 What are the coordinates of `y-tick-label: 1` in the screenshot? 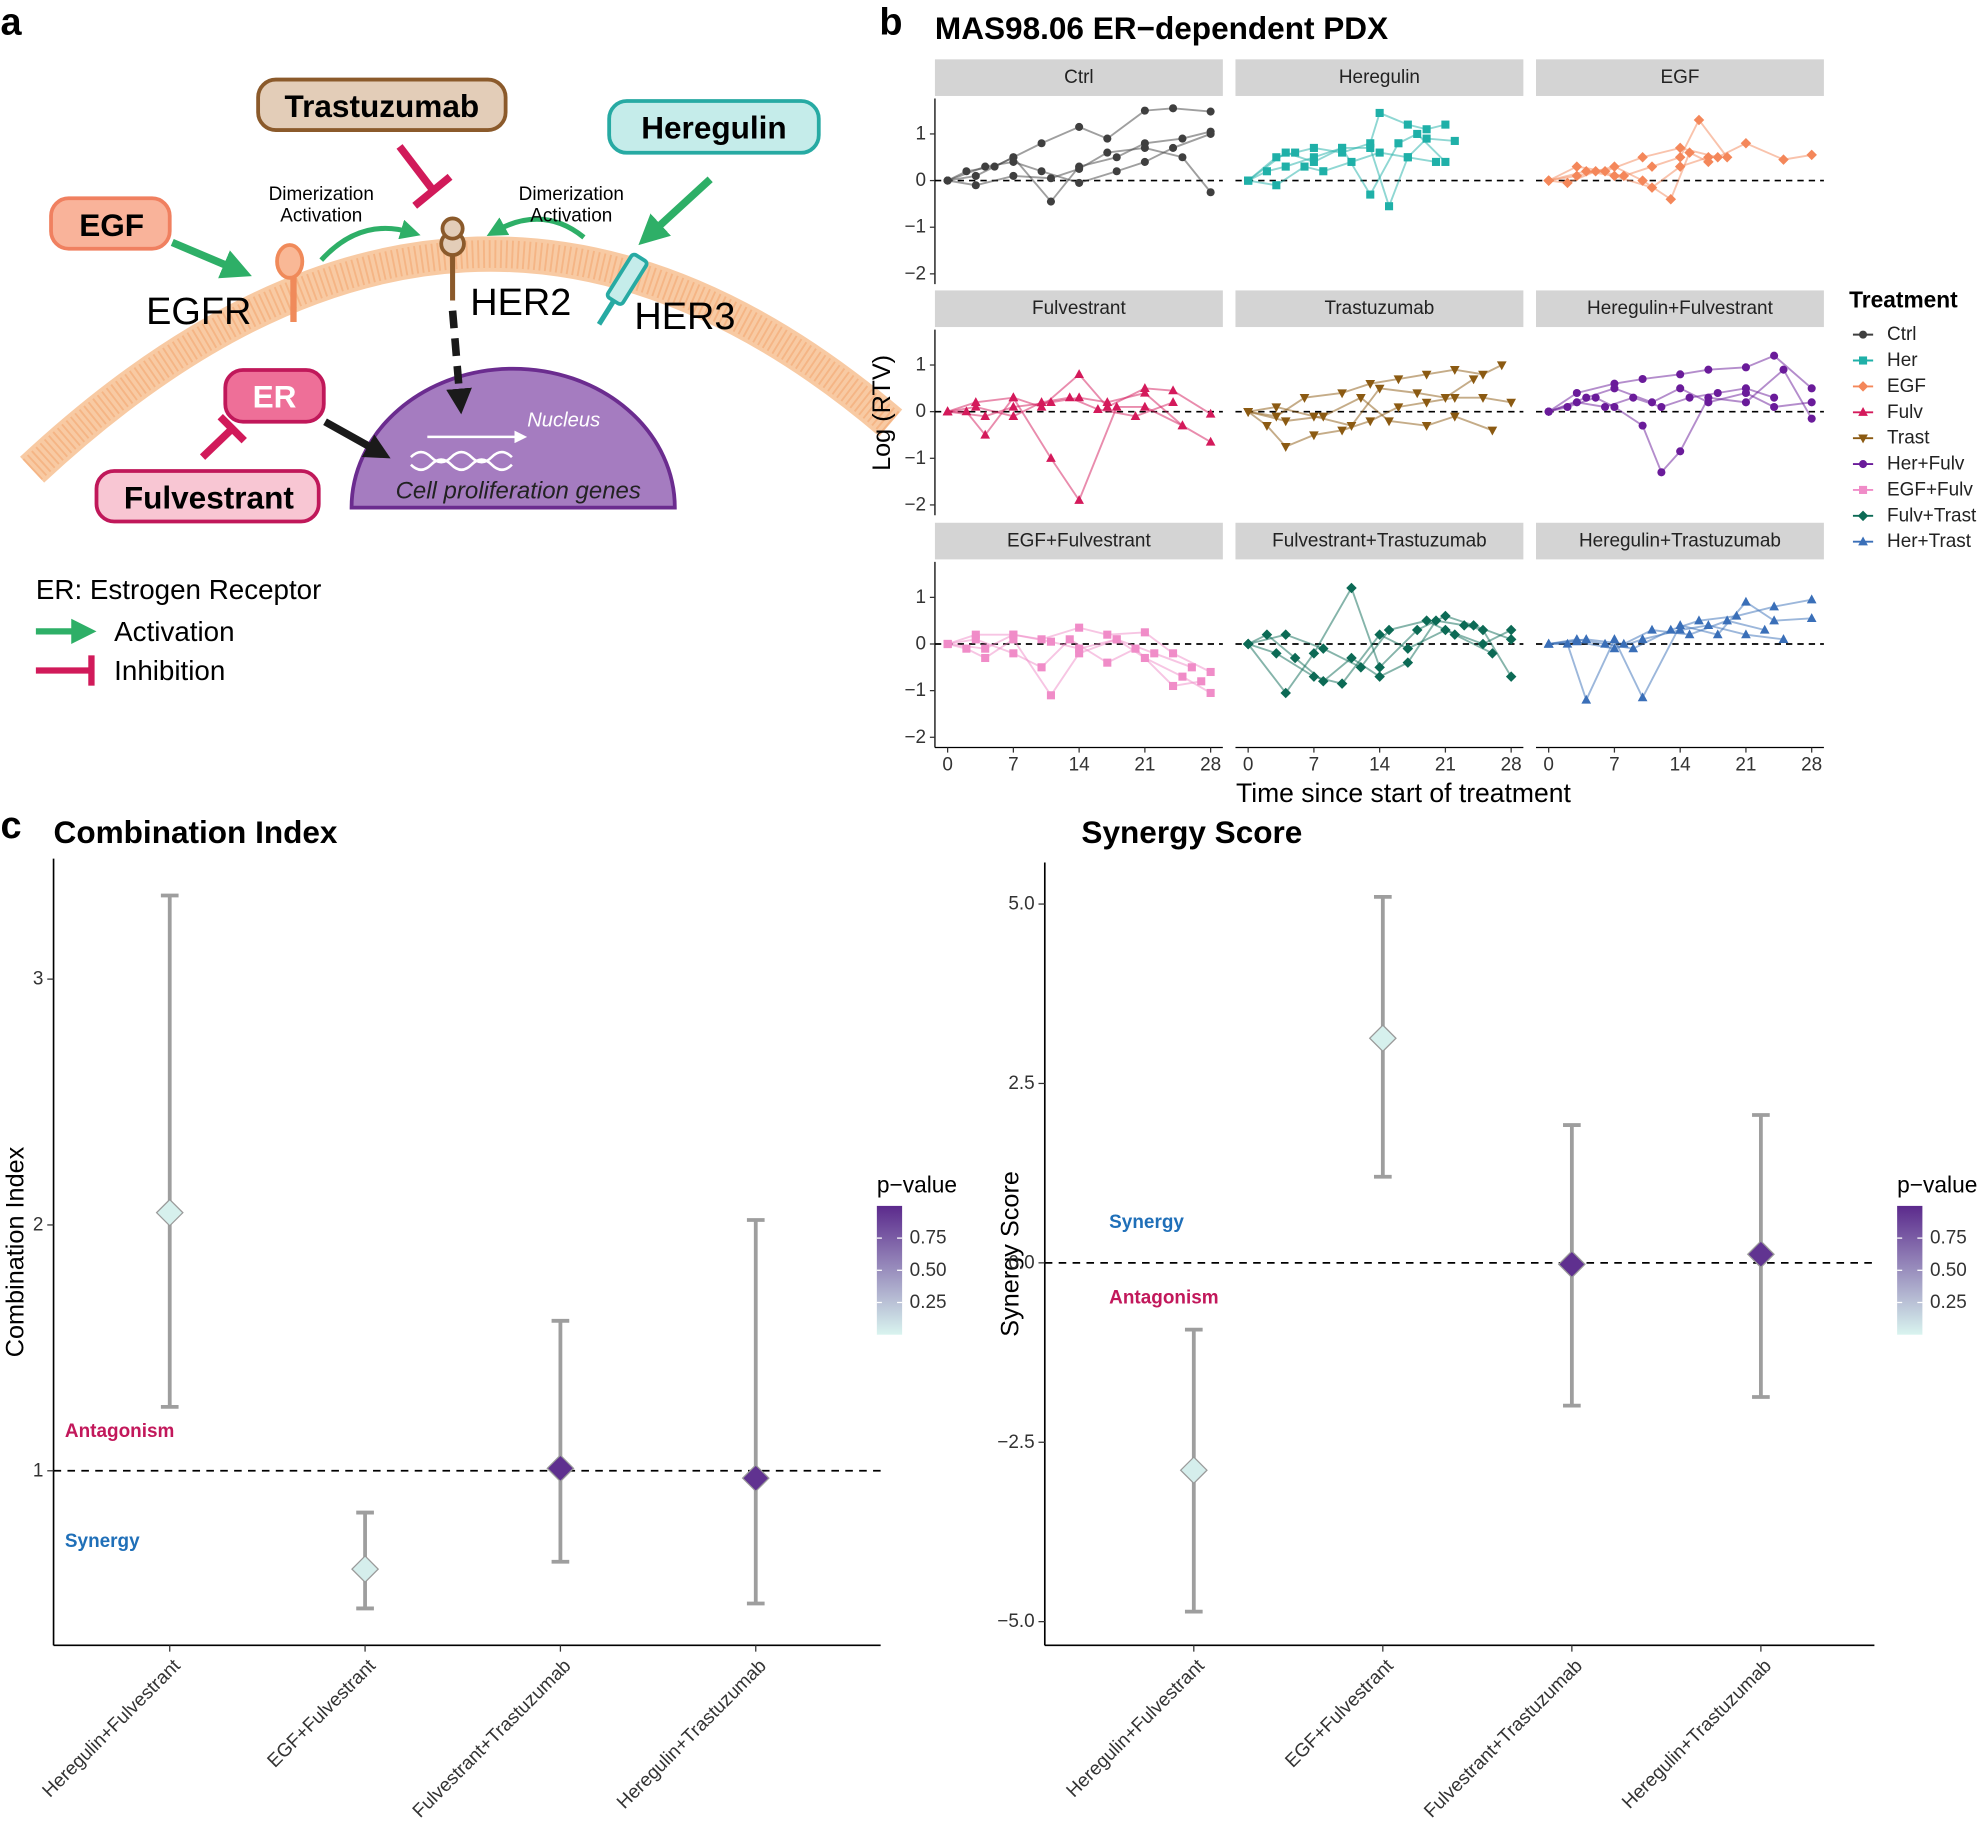 It's located at (38, 1470).